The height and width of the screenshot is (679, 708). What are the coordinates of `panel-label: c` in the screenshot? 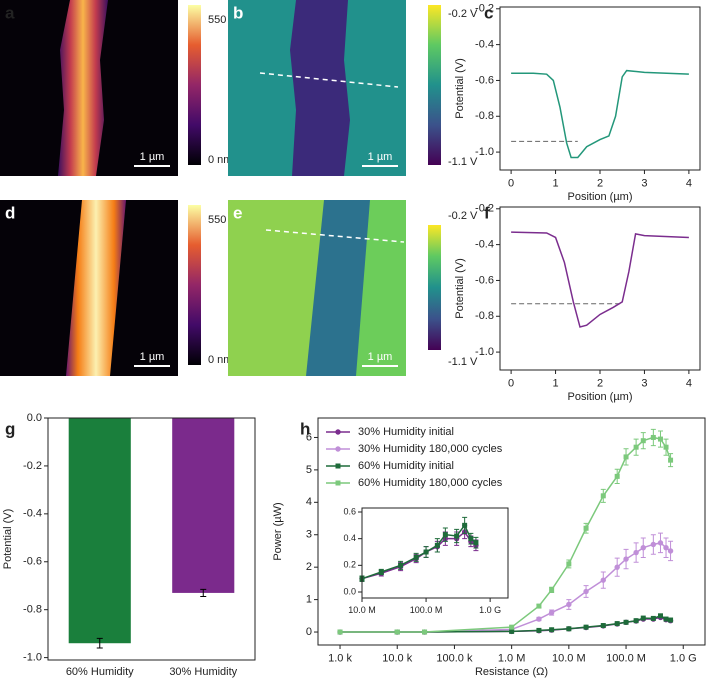 It's located at (488, 12).